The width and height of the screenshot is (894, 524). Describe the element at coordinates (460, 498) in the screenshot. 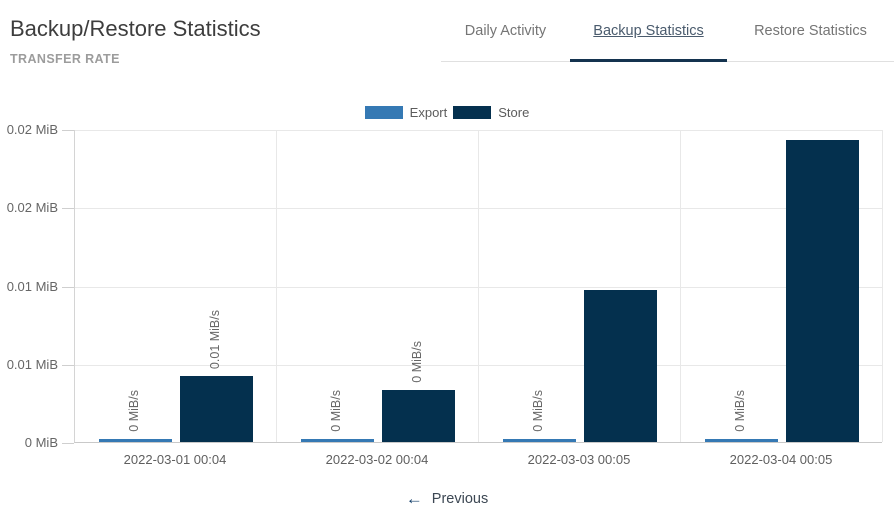

I see `previous-label: Previous` at that location.